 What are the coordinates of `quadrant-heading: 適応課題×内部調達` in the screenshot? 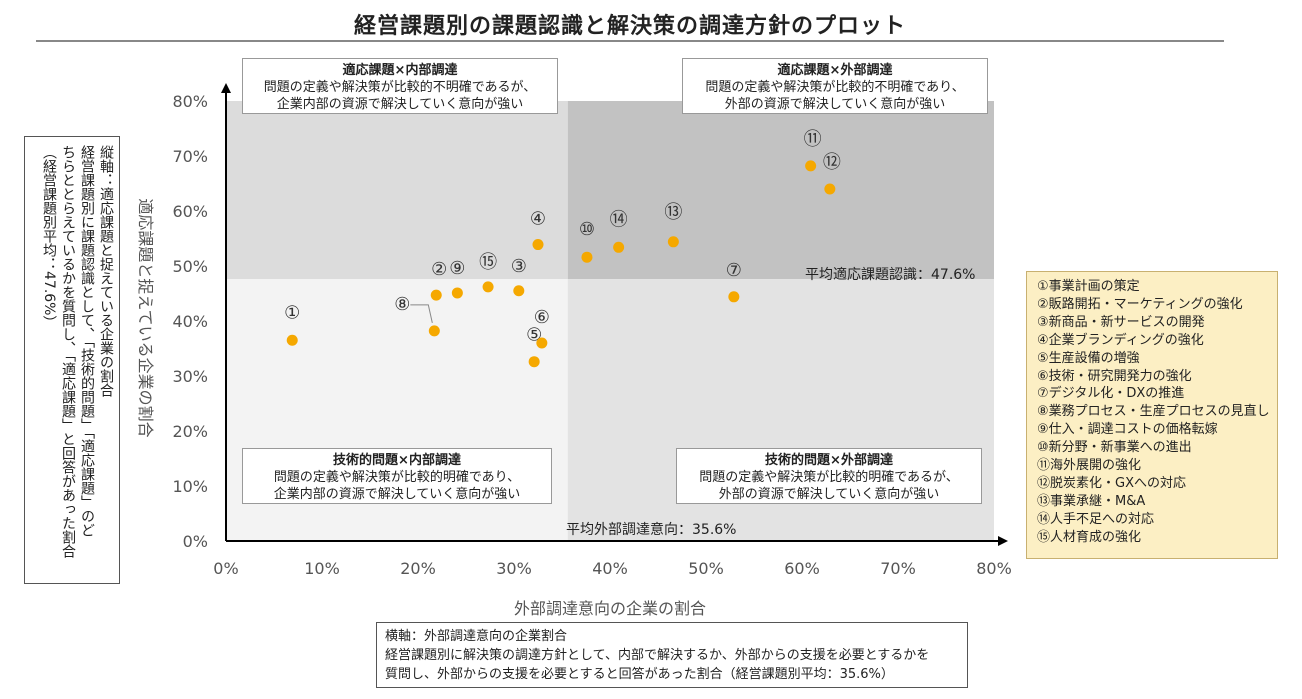 It's located at (400, 70).